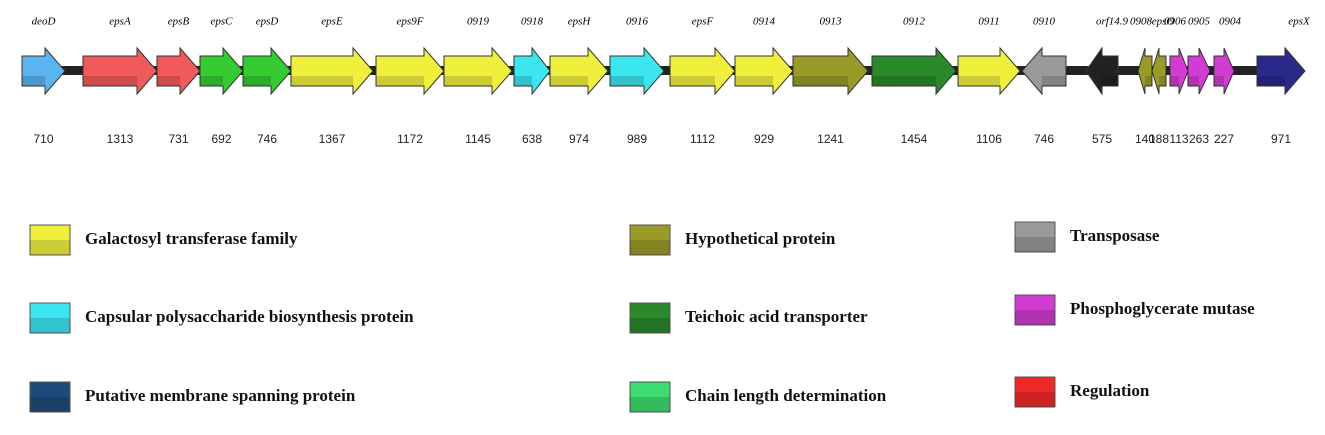 Image resolution: width=1325 pixels, height=435 pixels. I want to click on gene-size: 113, so click(1178, 139).